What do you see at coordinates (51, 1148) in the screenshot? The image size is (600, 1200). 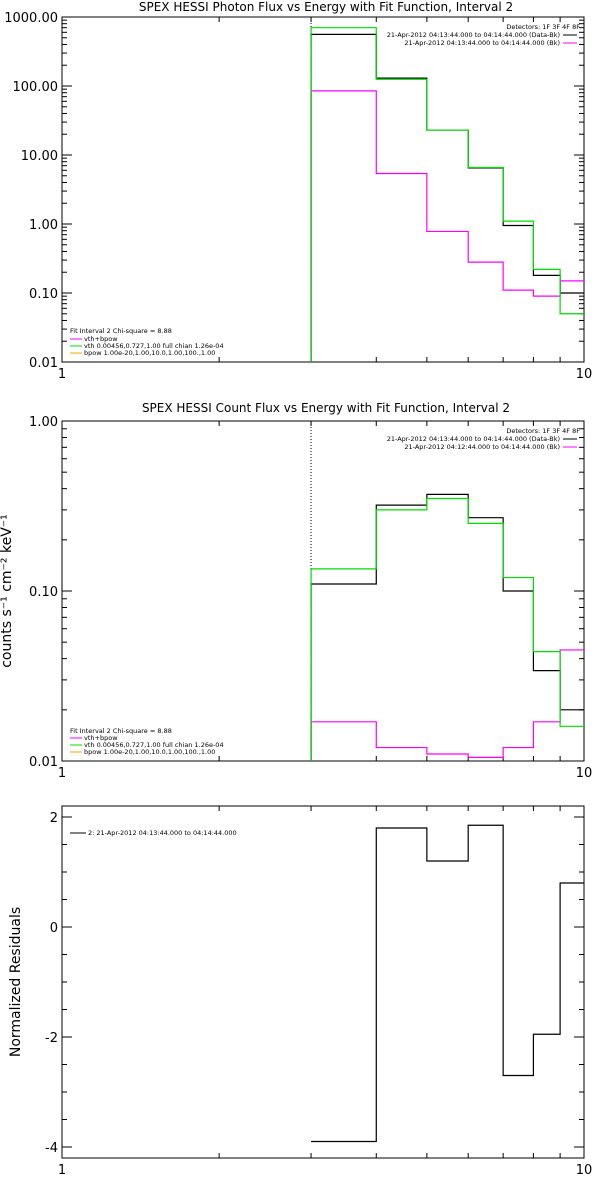 I see `y-tick-label: -4` at bounding box center [51, 1148].